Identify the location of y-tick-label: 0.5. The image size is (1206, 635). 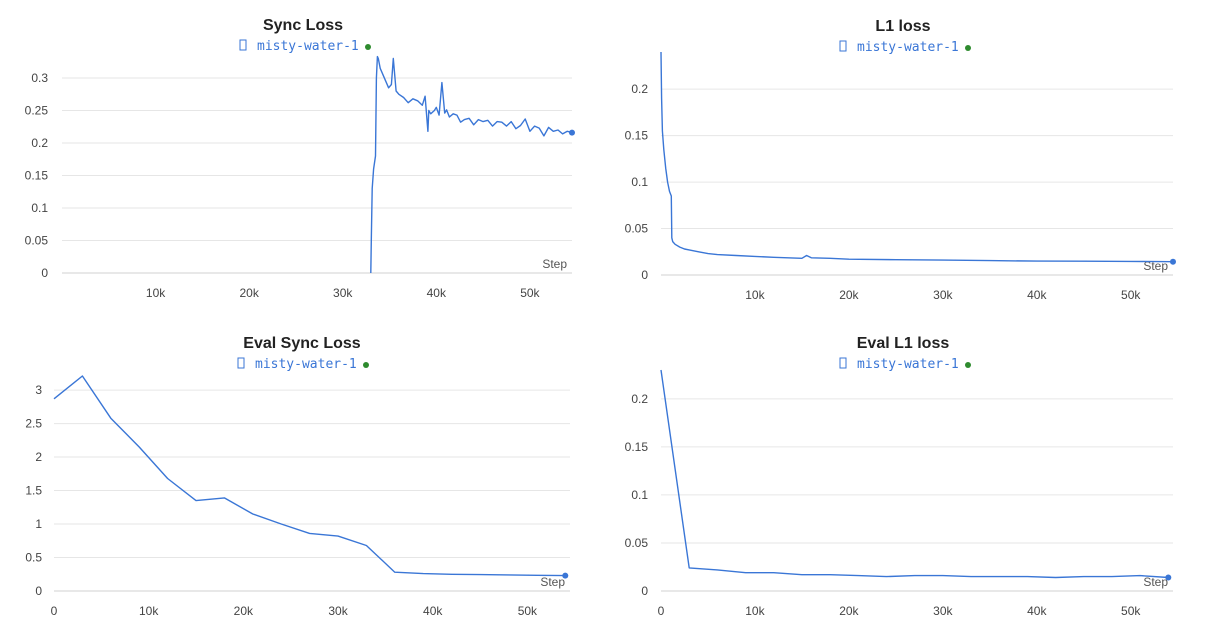
(33, 558).